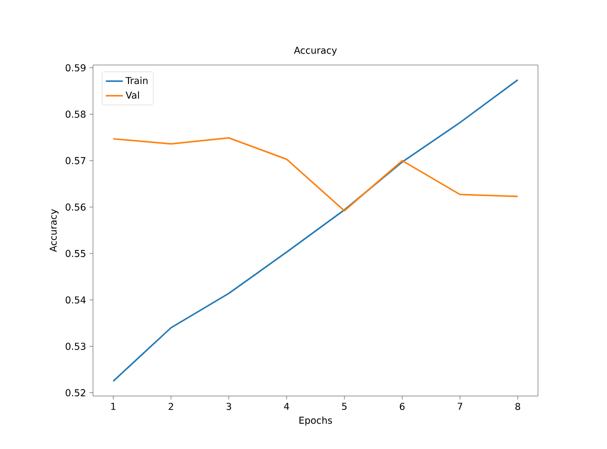  I want to click on y-tick-label: 0.53, so click(76, 346).